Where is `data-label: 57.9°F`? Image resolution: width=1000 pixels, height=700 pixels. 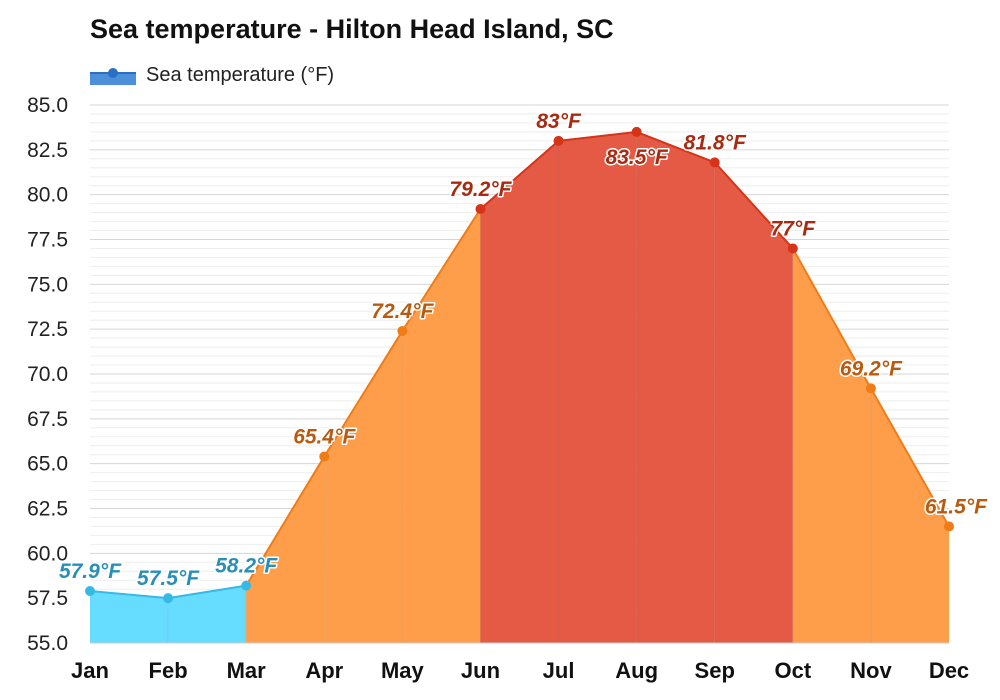
data-label: 57.9°F is located at coordinates (90, 571).